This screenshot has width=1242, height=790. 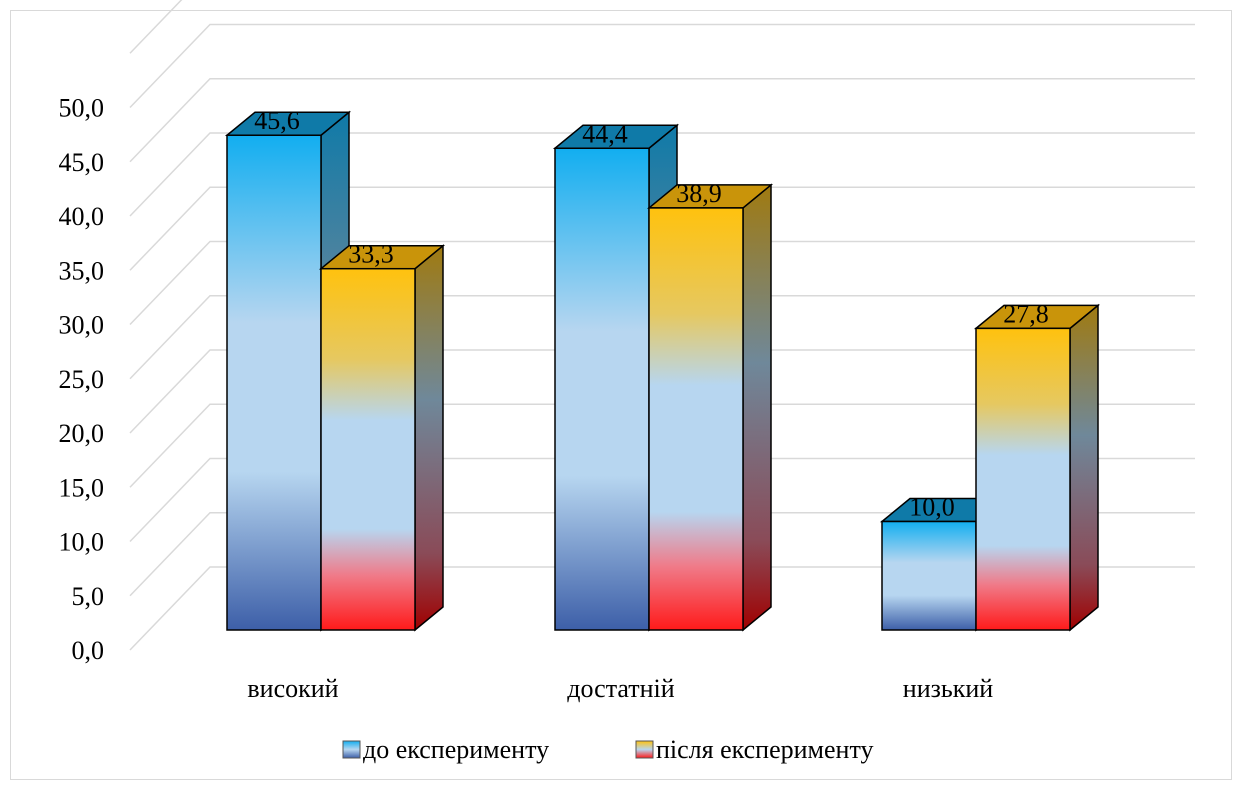 What do you see at coordinates (605, 133) in the screenshot?
I see `data-label: 44,4` at bounding box center [605, 133].